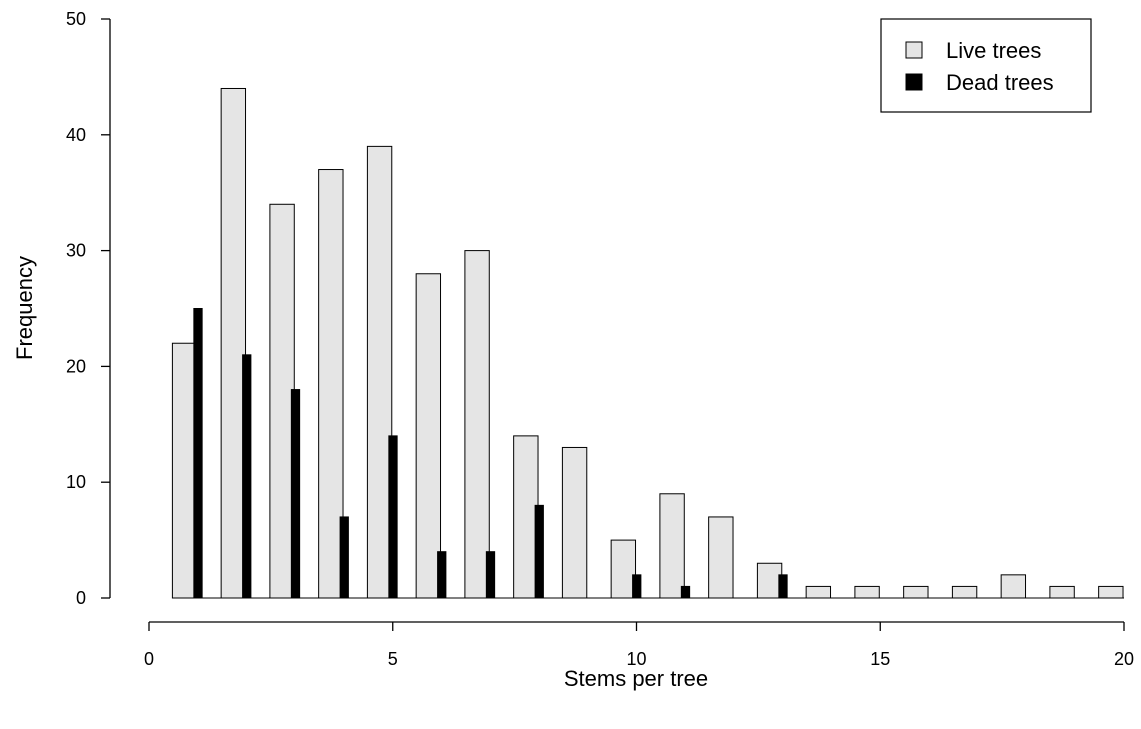  What do you see at coordinates (639, 645) in the screenshot?
I see `x-axis: 0 5 10 15 20` at bounding box center [639, 645].